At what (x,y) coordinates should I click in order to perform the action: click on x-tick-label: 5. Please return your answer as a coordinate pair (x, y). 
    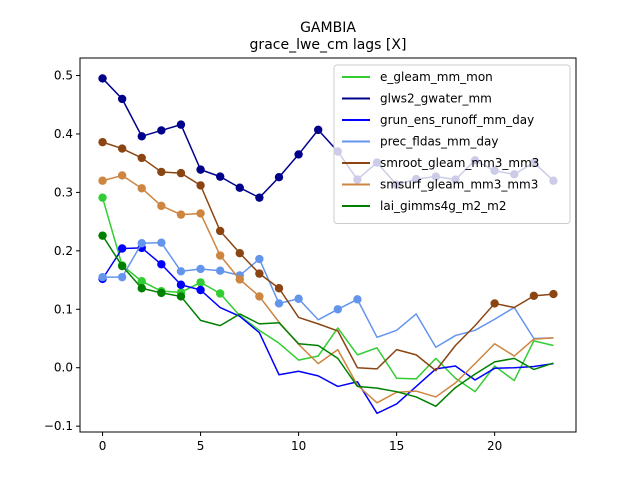
    Looking at the image, I should click on (201, 446).